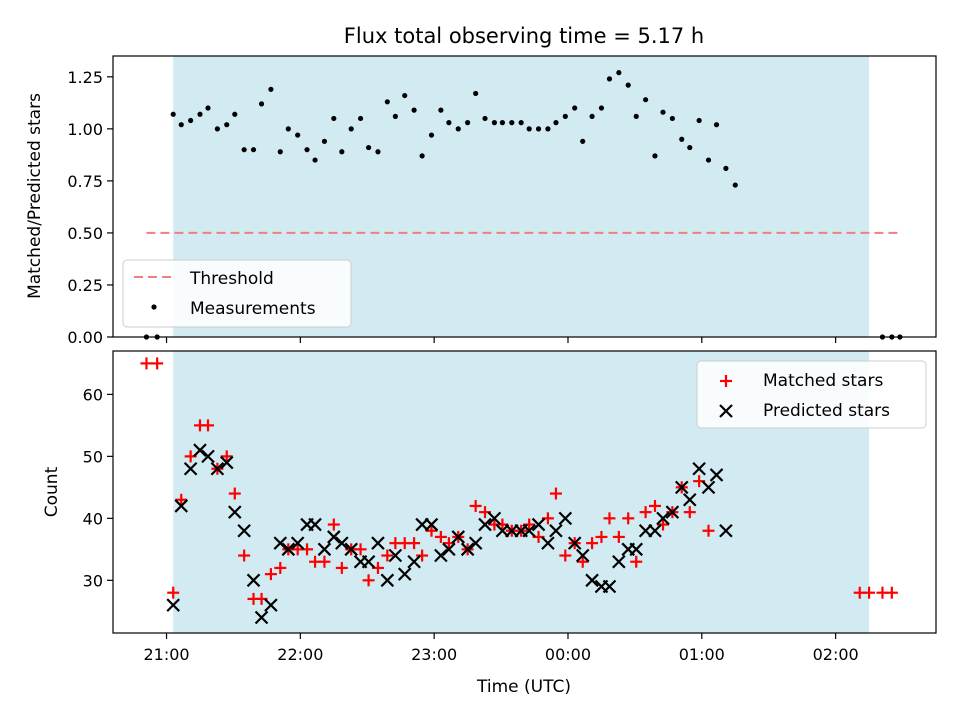 This screenshot has width=960, height=720. I want to click on bottom-x-ticks: 21:00 22:00 23:00 00:00 01:00 02:00, so click(501, 648).